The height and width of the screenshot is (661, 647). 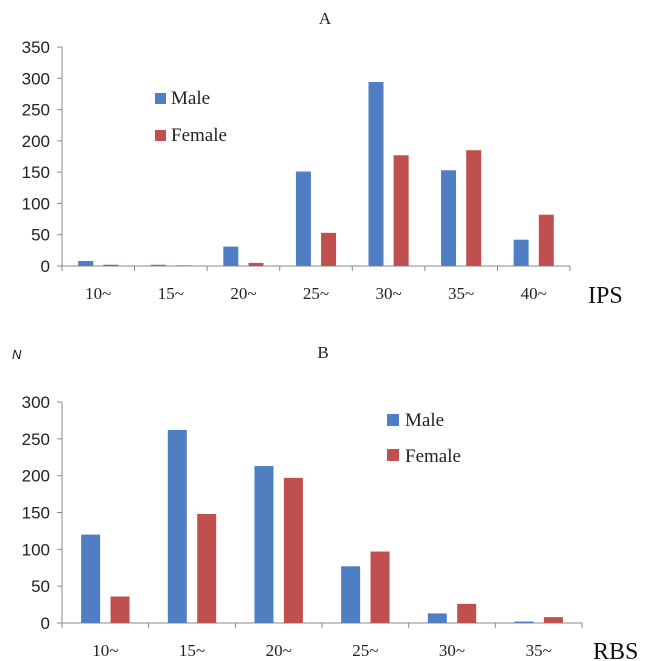 What do you see at coordinates (36, 141) in the screenshot?
I see `chart-a-y-tick-label: 200` at bounding box center [36, 141].